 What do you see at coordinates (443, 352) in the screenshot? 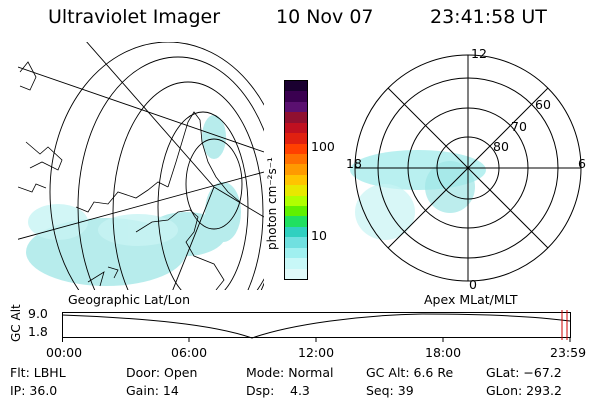
I see `altitude-xtick-1800: 18:00` at bounding box center [443, 352].